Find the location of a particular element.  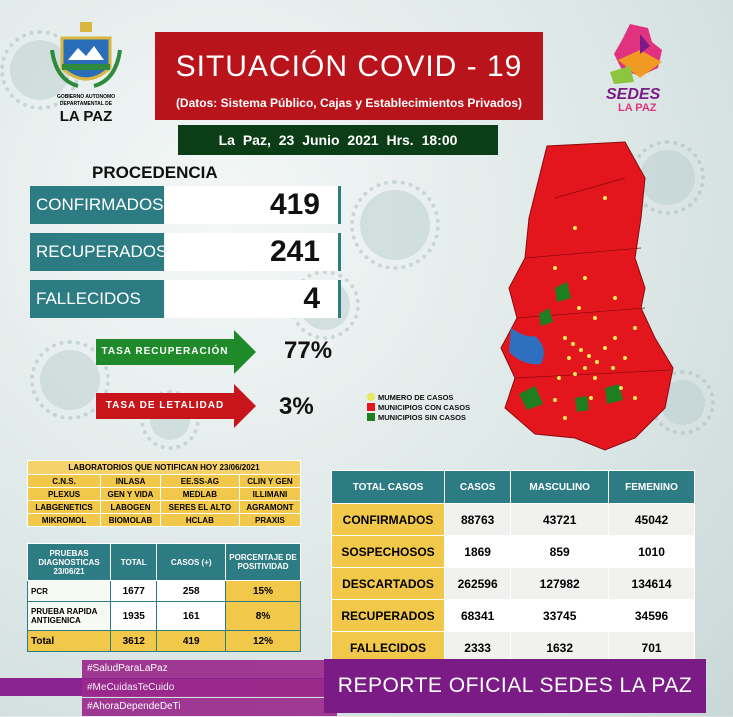

lab-cell: LABOGEN is located at coordinates (130, 507).